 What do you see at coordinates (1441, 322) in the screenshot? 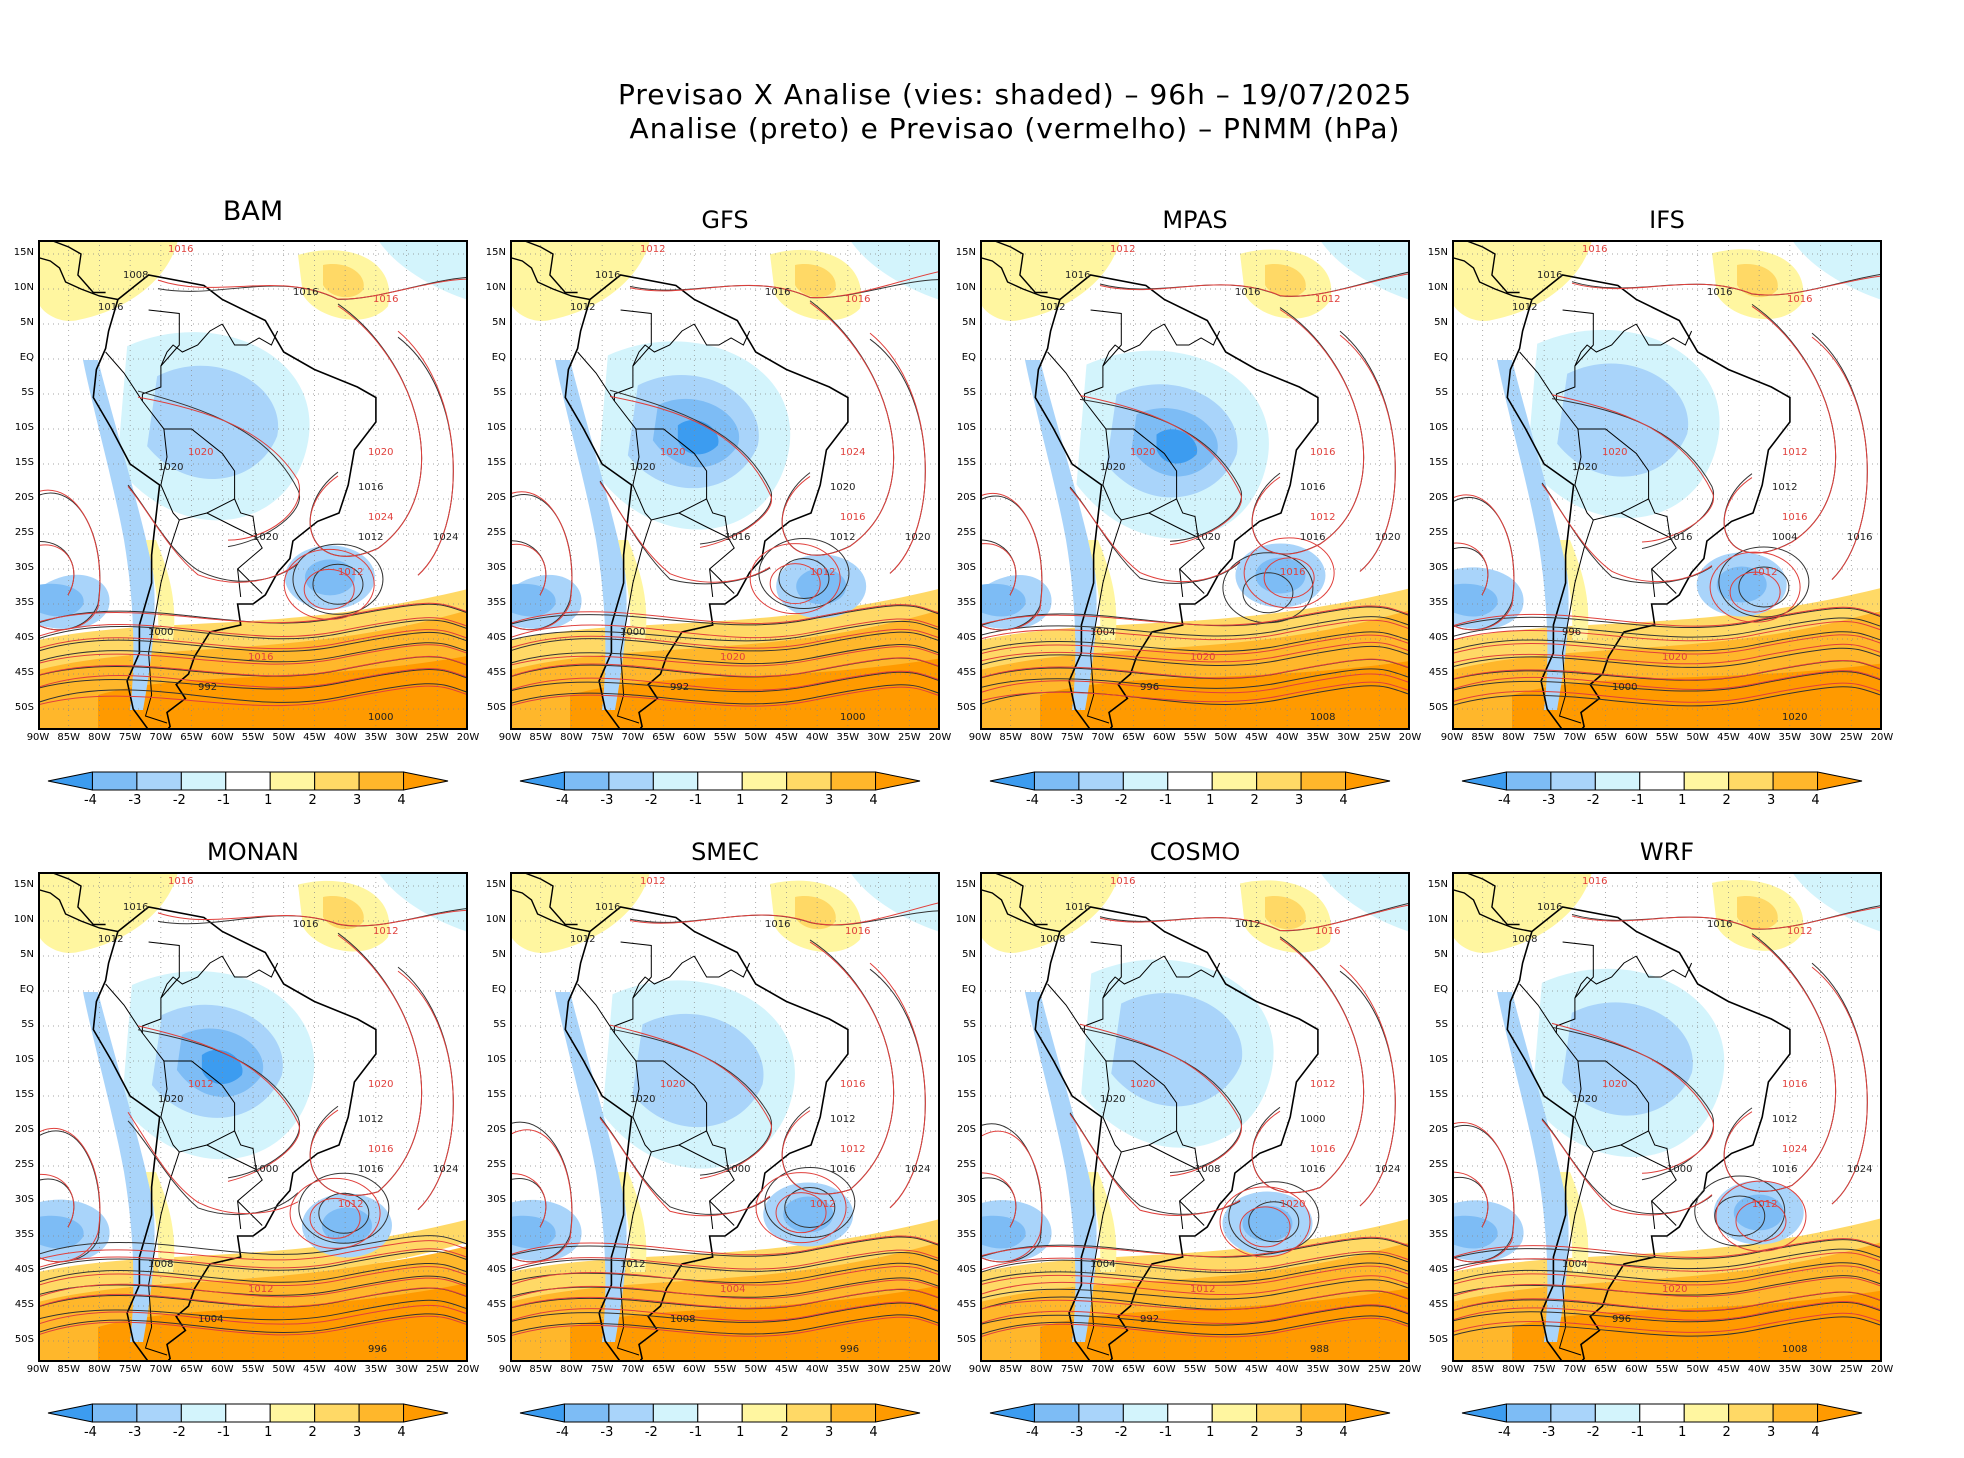
I see `lat-tick-label: 5N` at bounding box center [1441, 322].